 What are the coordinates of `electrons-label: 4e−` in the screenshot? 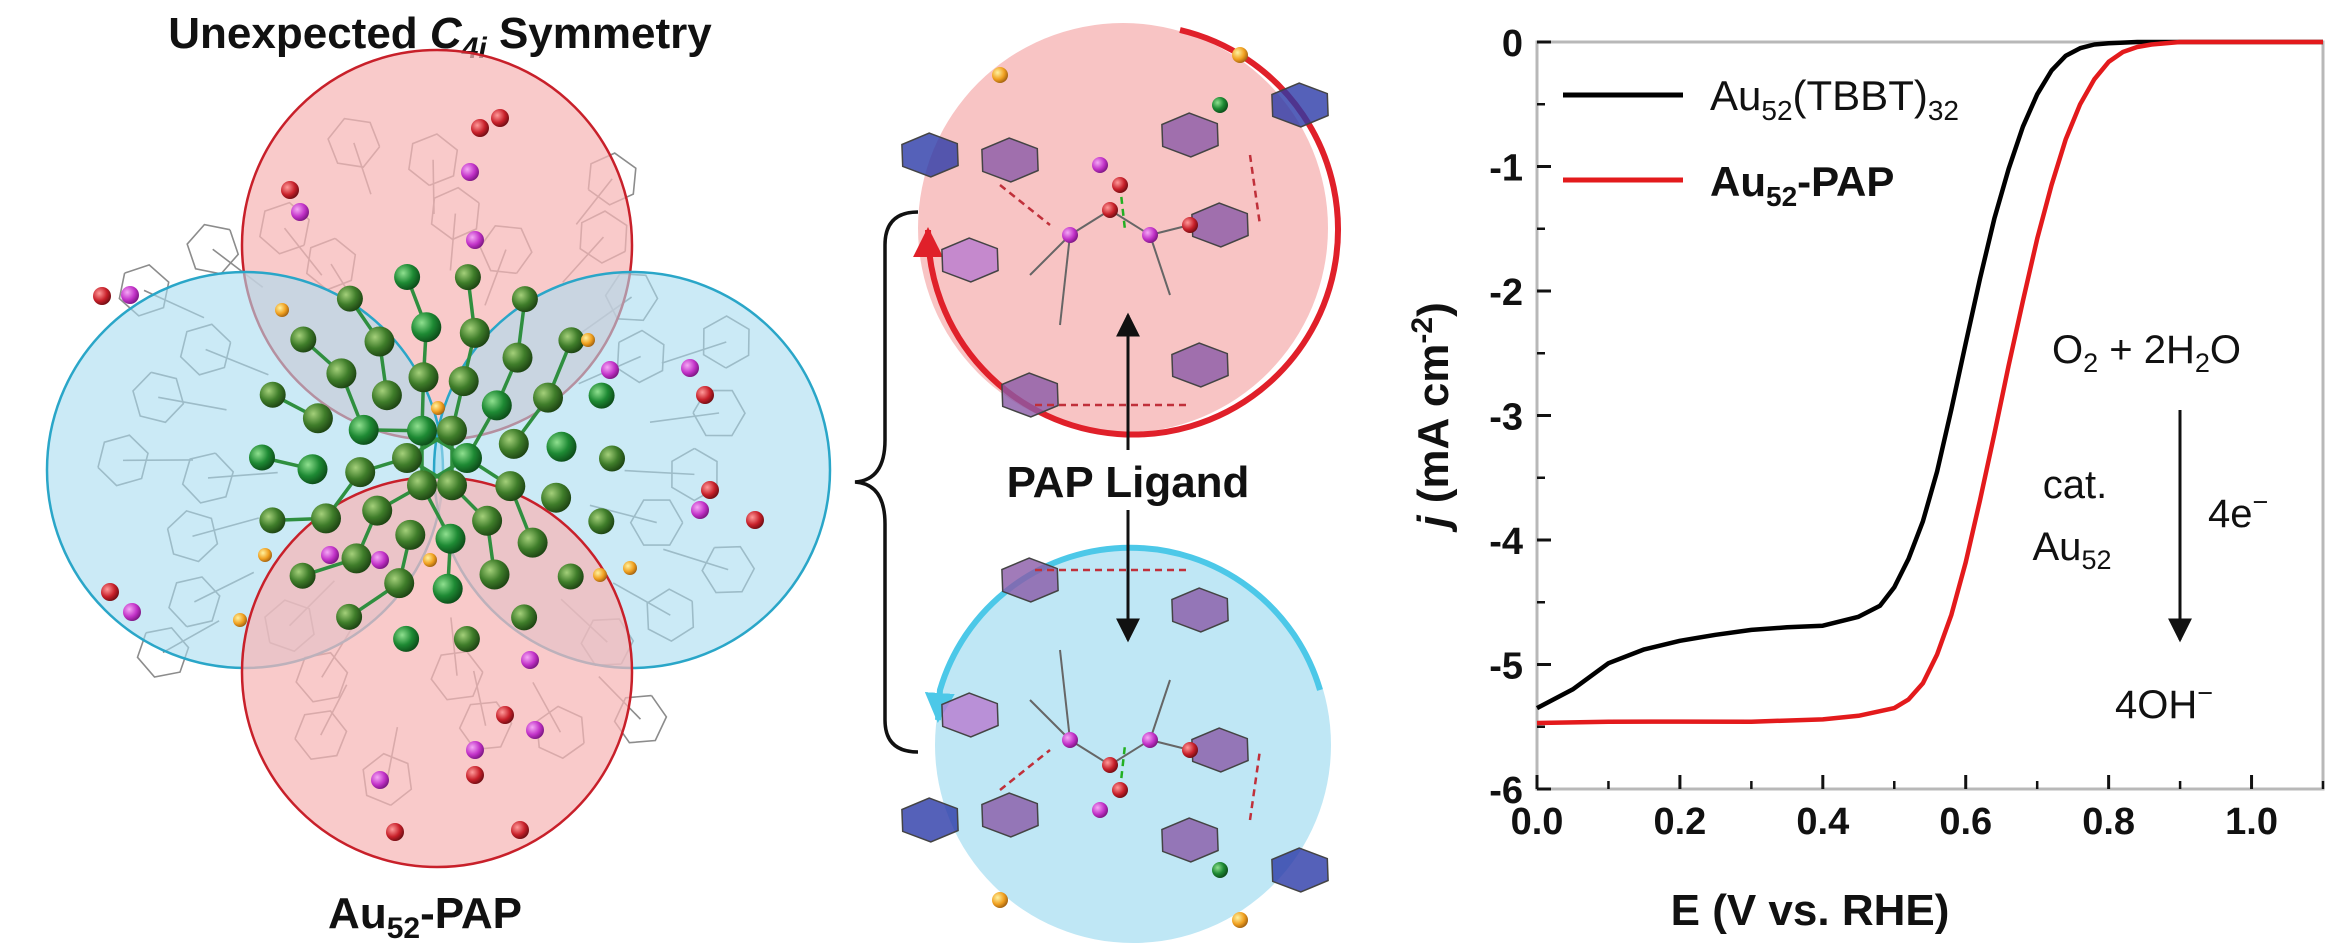 It's located at (2238, 511).